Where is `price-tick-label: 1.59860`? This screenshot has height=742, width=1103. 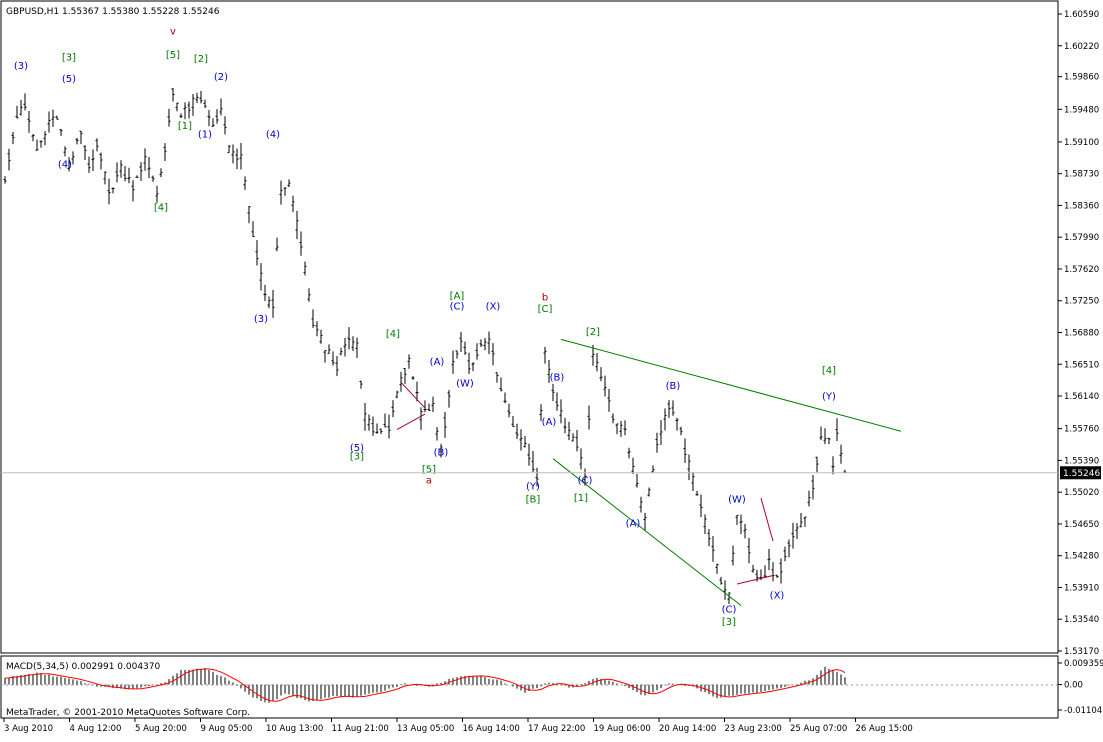
price-tick-label: 1.59860 is located at coordinates (1081, 78).